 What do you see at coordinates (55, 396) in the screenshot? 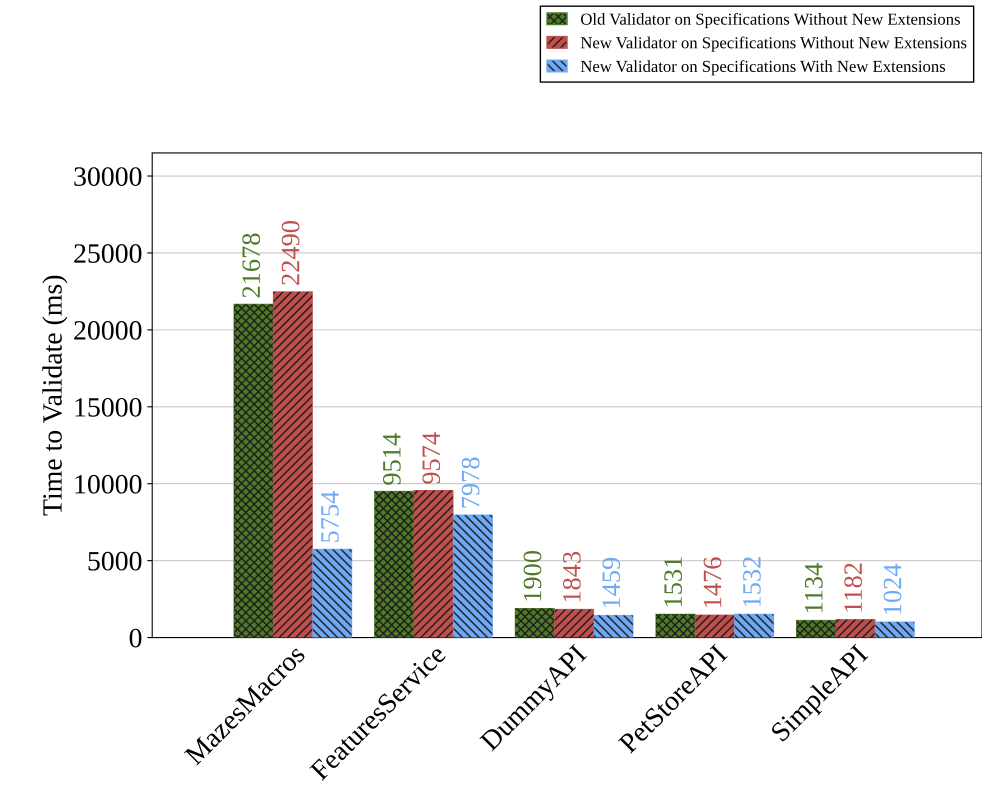
I see `y-axis-title: Time to Validate (ms)` at bounding box center [55, 396].